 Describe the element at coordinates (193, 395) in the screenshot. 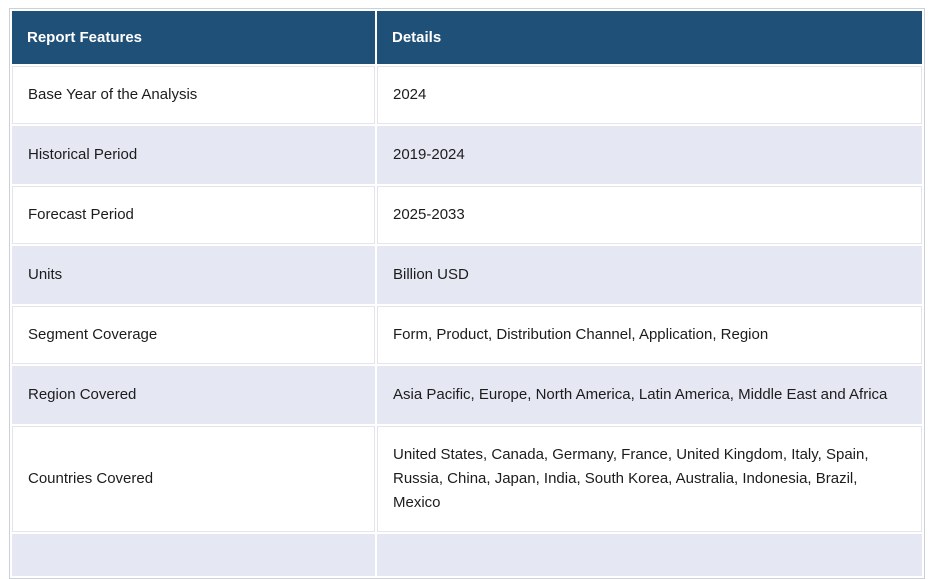

I see `feature-cell: Region Covered` at that location.